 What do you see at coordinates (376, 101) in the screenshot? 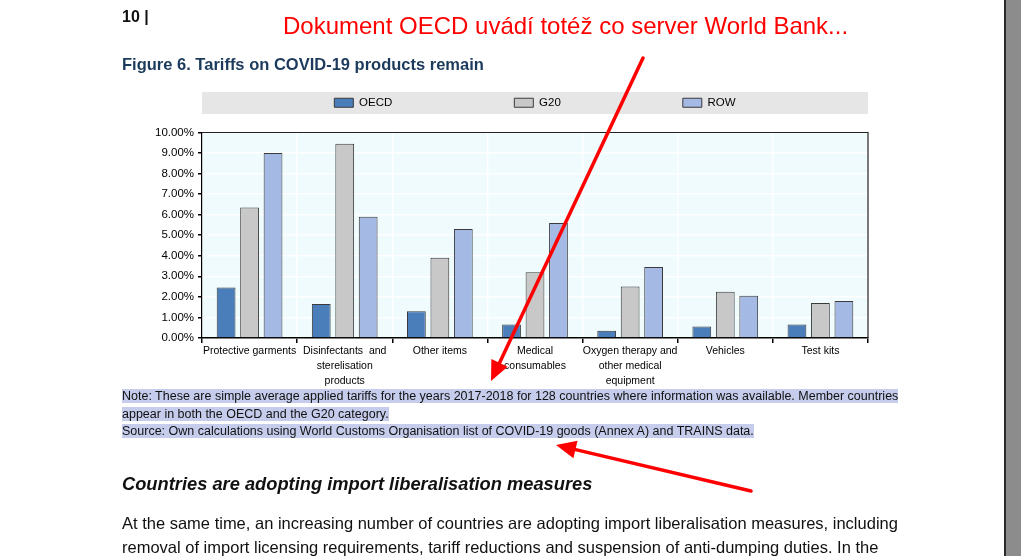
I see `legend-label: OECD` at bounding box center [376, 101].